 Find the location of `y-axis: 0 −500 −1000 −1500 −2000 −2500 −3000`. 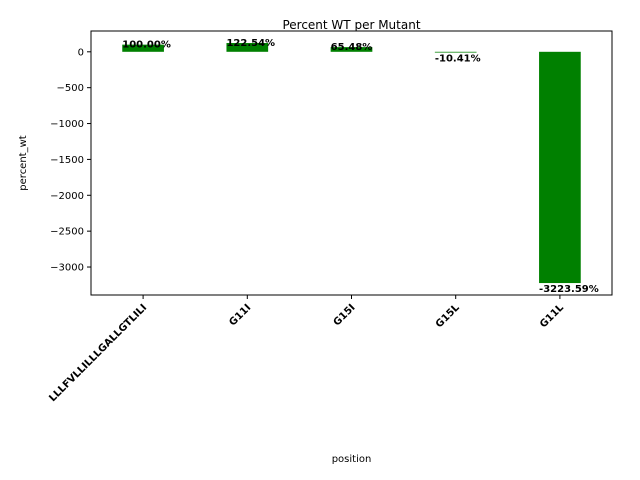

y-axis: 0 −500 −1000 −1500 −2000 −2500 −3000 is located at coordinates (70, 160).